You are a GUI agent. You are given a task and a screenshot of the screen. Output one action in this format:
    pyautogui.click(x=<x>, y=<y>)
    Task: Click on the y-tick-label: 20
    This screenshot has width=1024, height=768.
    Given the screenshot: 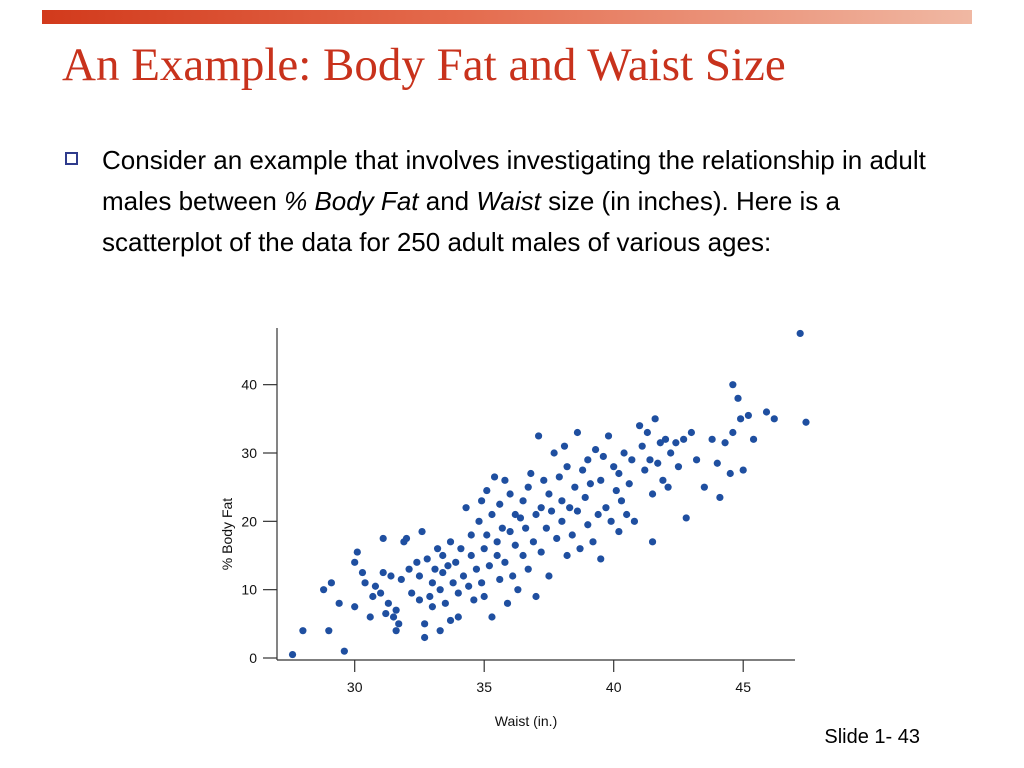 What is the action you would take?
    pyautogui.click(x=249, y=521)
    